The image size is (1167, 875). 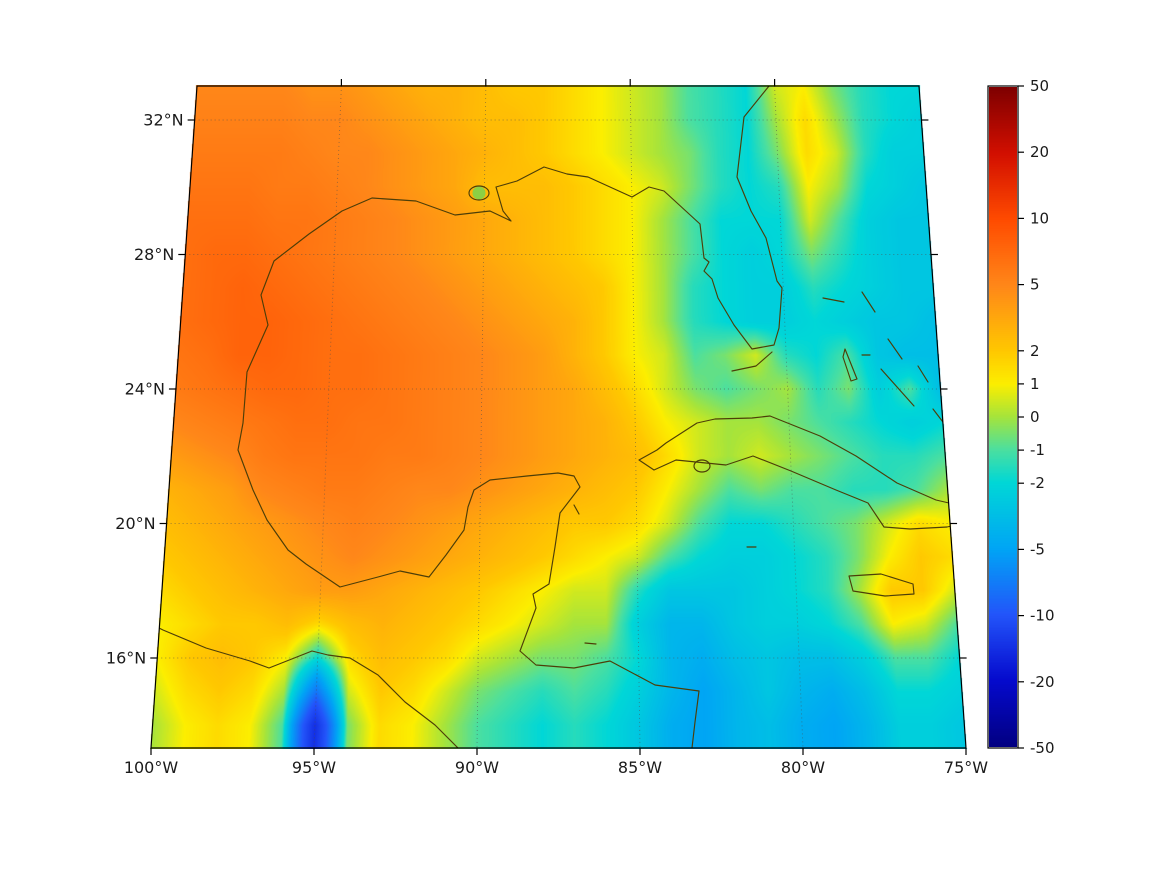 What do you see at coordinates (1035, 417) in the screenshot?
I see `colorbar-tick-label: 0` at bounding box center [1035, 417].